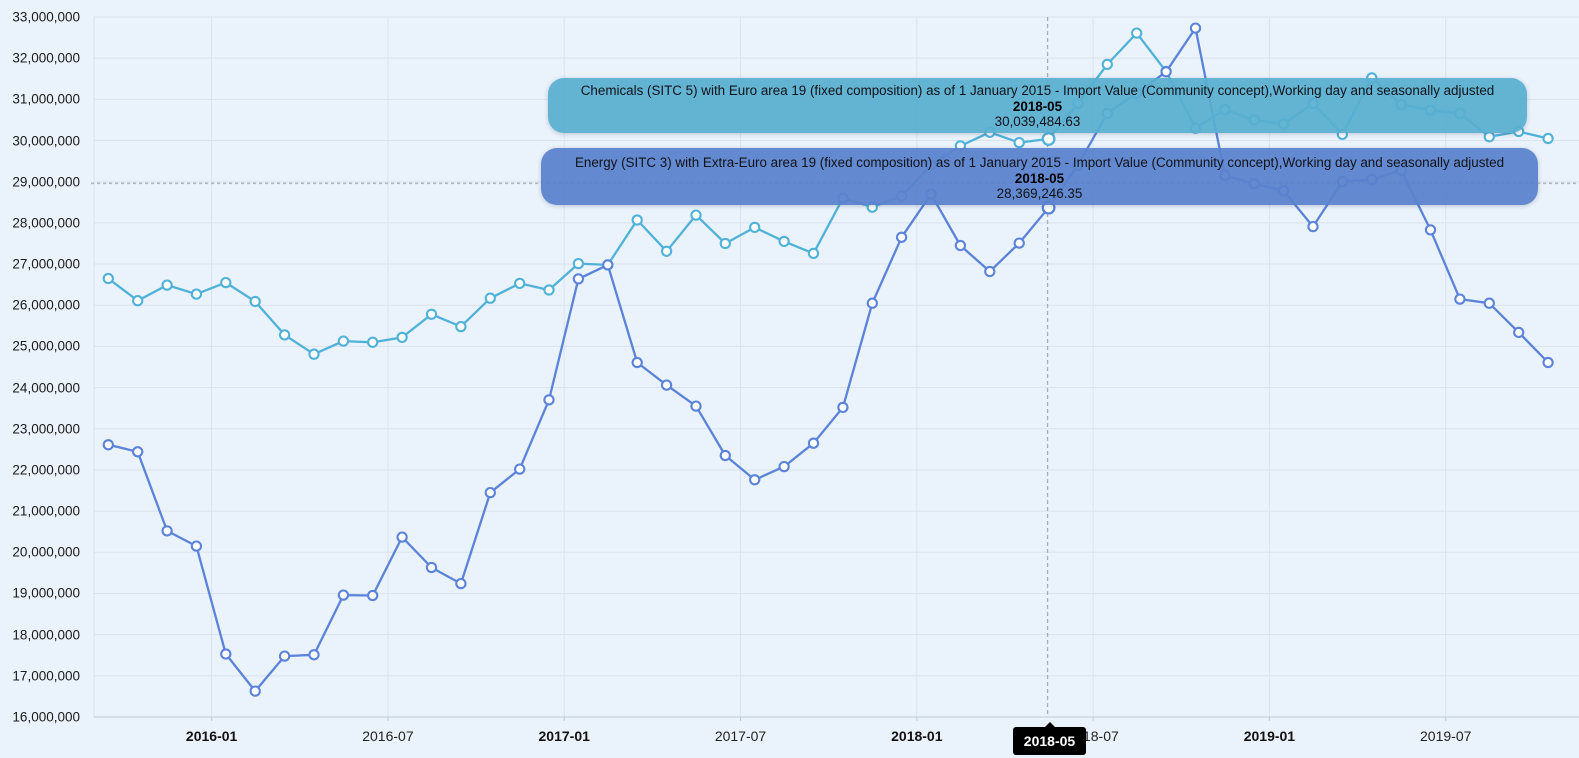  What do you see at coordinates (388, 736) in the screenshot?
I see `x-axis-label: 2016-07` at bounding box center [388, 736].